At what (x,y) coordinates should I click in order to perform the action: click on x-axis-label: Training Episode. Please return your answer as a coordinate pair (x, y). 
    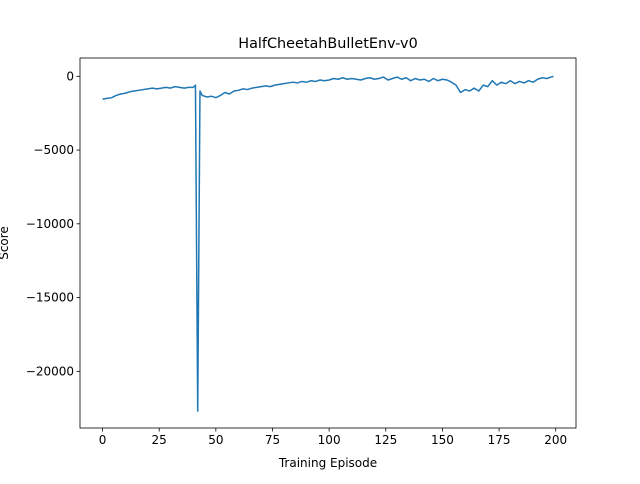
    Looking at the image, I should click on (327, 463).